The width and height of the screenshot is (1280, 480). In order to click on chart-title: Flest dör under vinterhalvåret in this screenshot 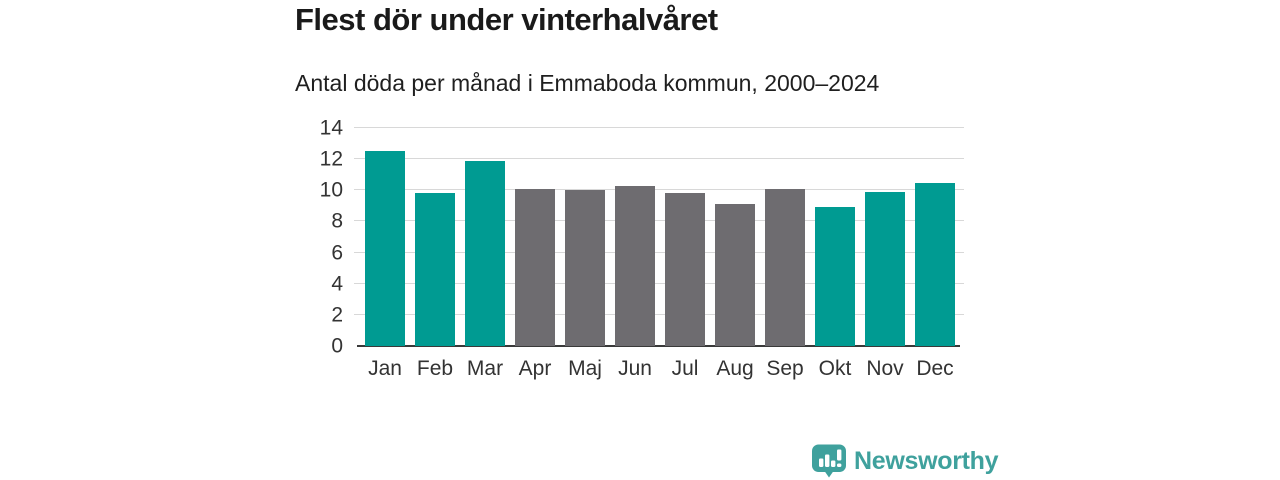, I will do `click(506, 19)`.